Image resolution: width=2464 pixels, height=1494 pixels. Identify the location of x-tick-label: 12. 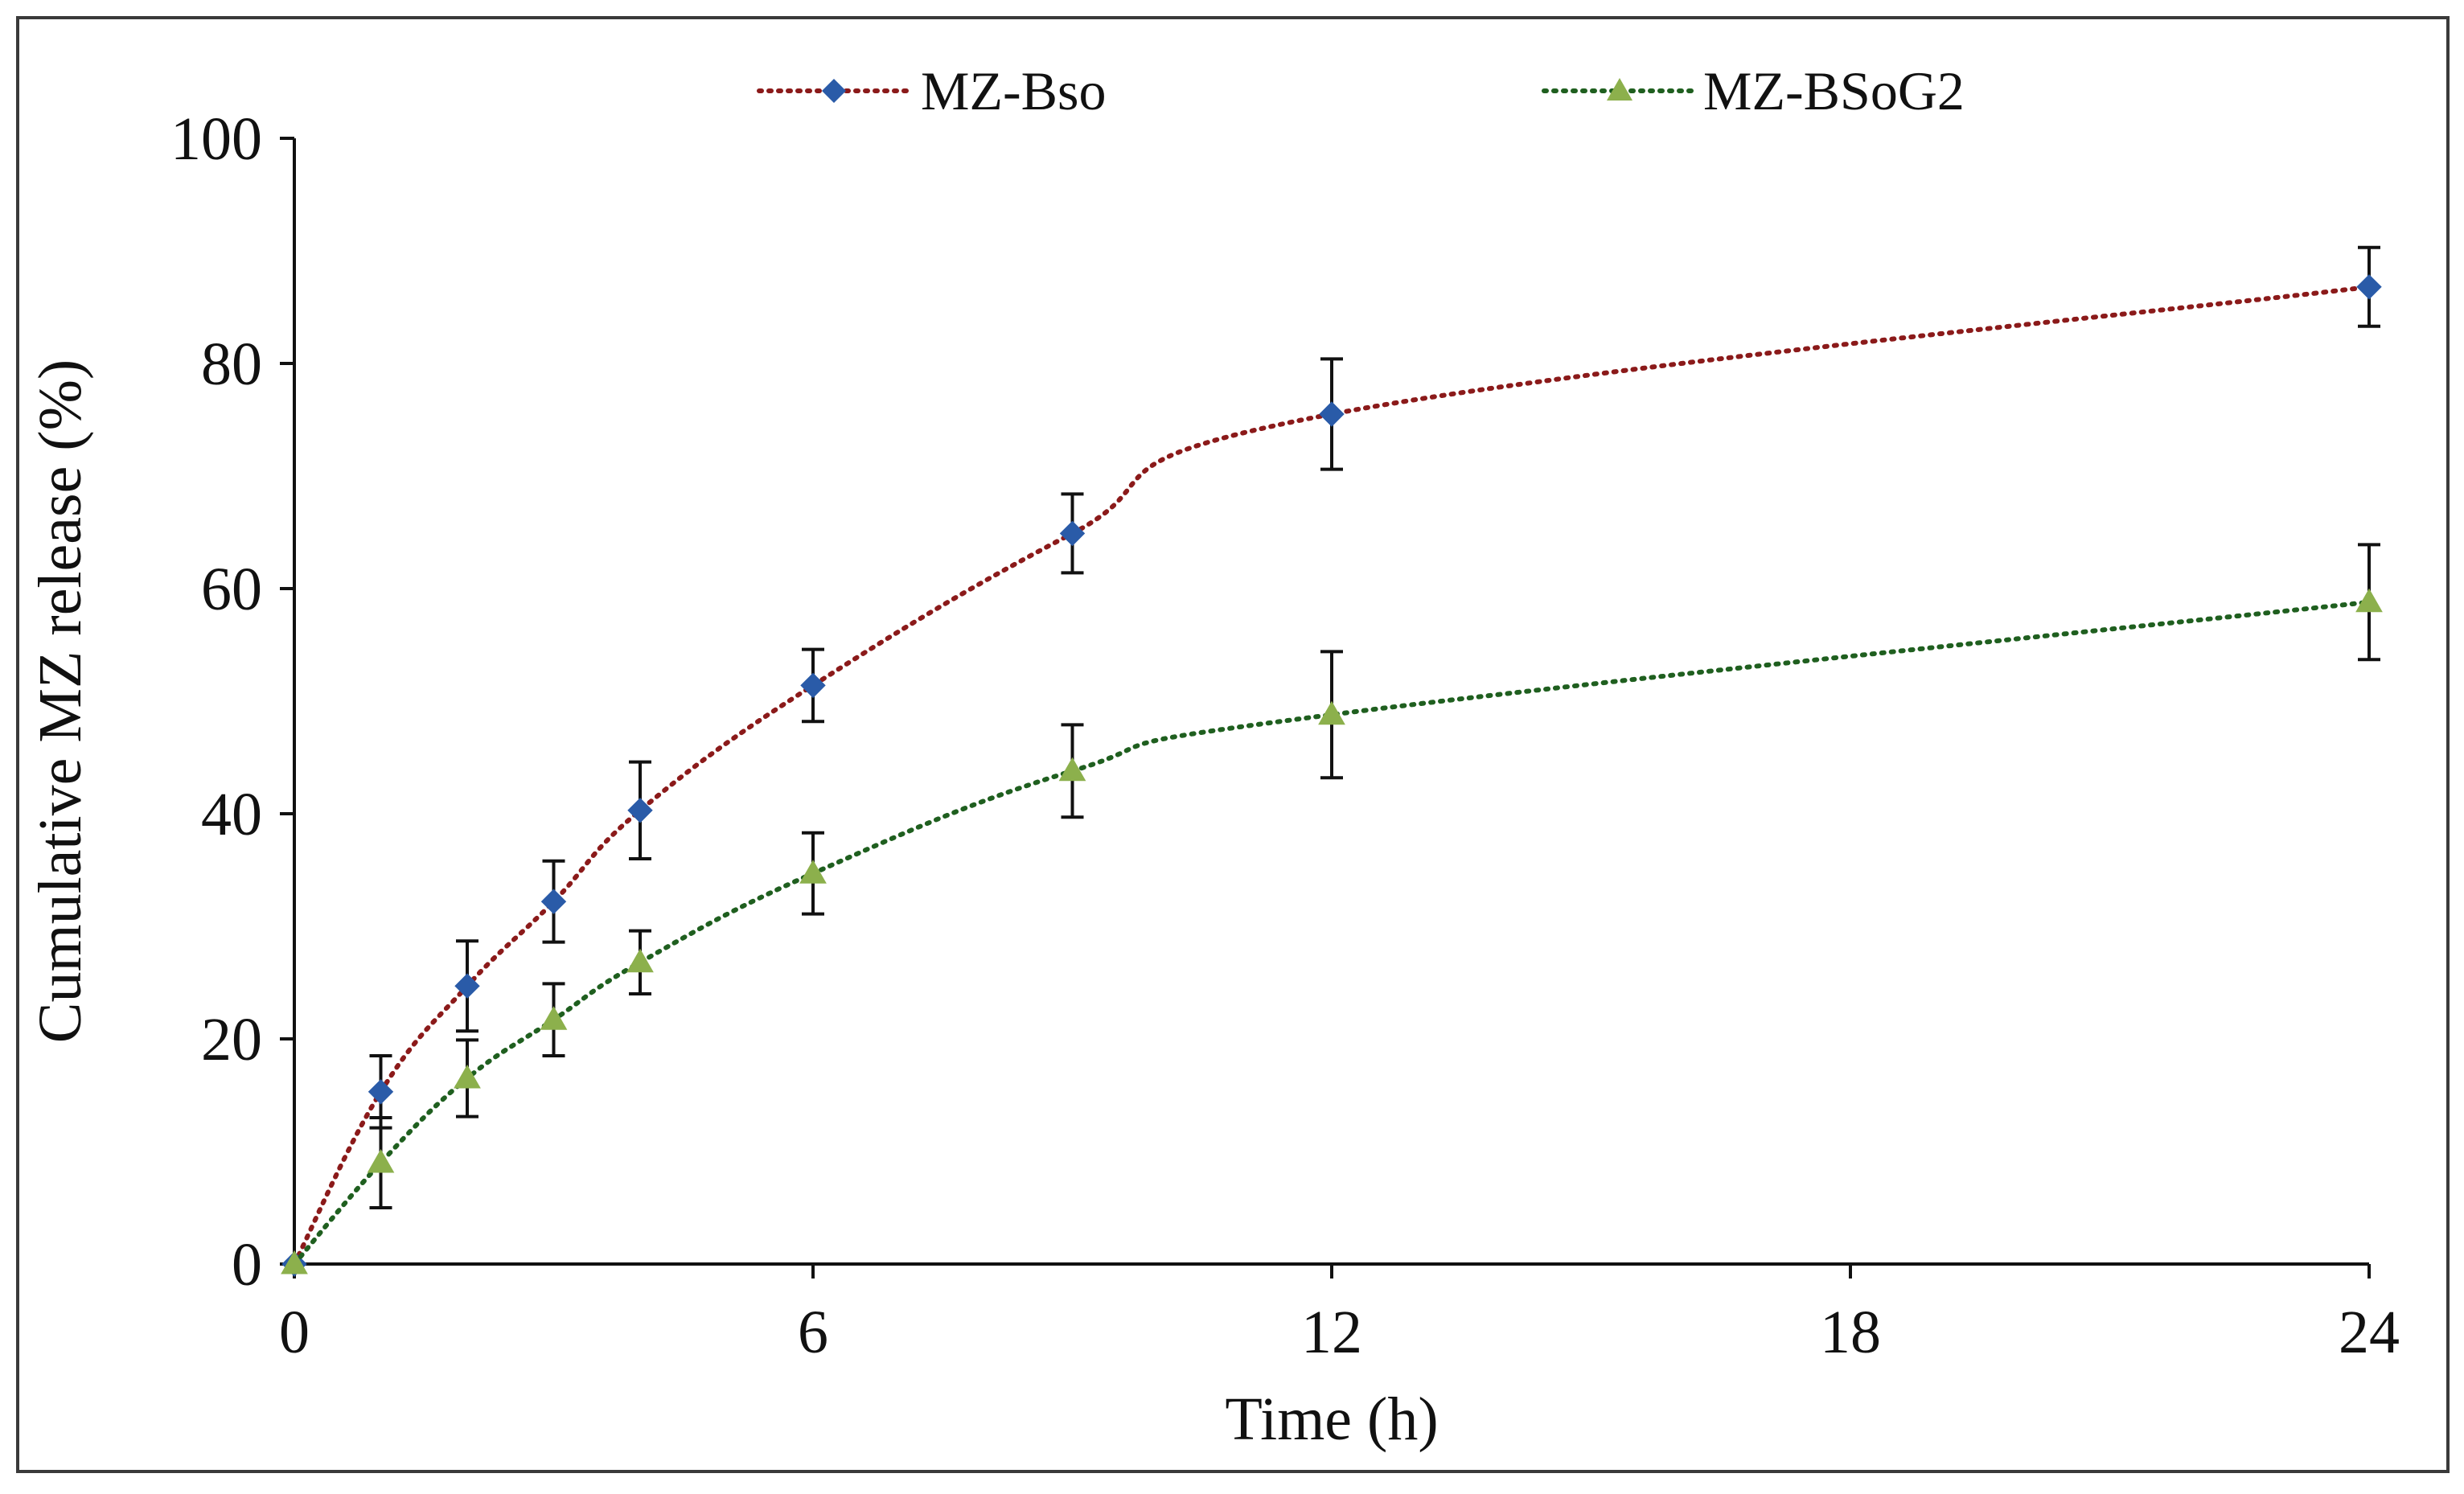
(1331, 1332).